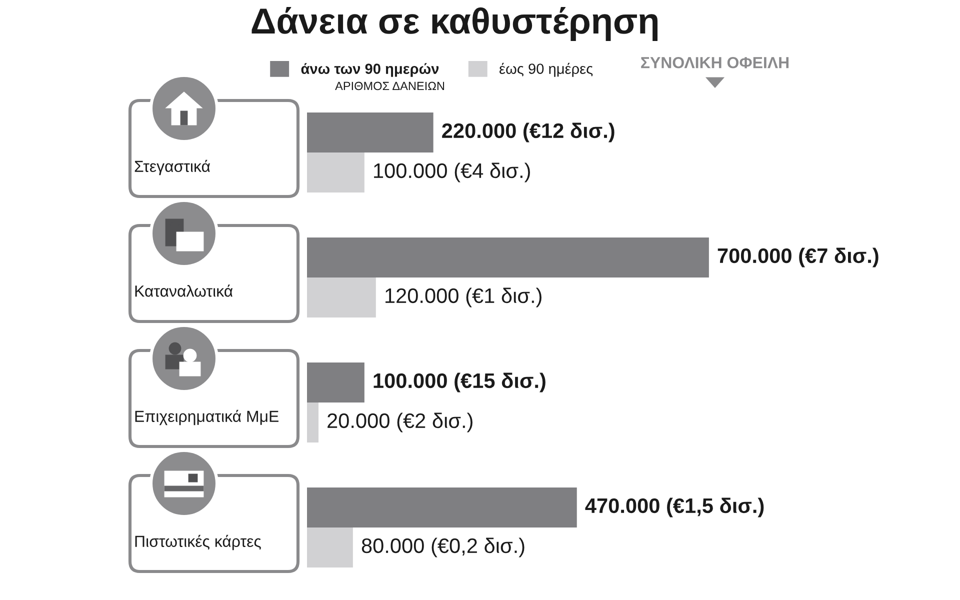 The width and height of the screenshot is (960, 600). I want to click on data-label: 20.000 (€2 δισ.), so click(400, 422).